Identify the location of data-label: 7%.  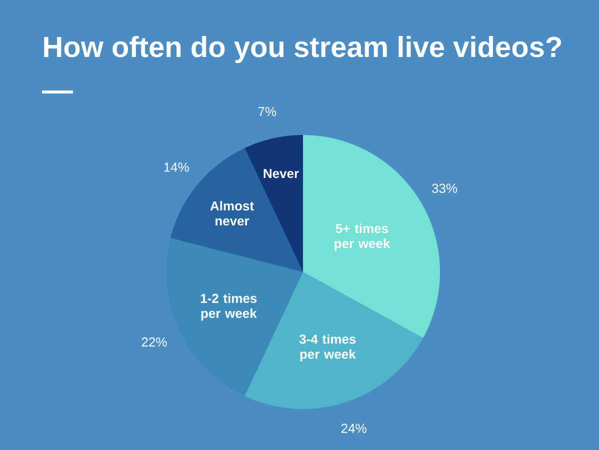
(267, 111).